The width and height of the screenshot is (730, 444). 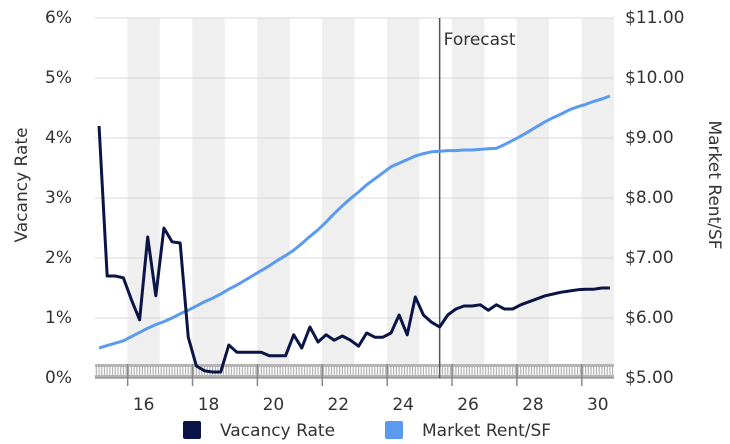 I want to click on y2-tick-label: $5.00, so click(x=649, y=378).